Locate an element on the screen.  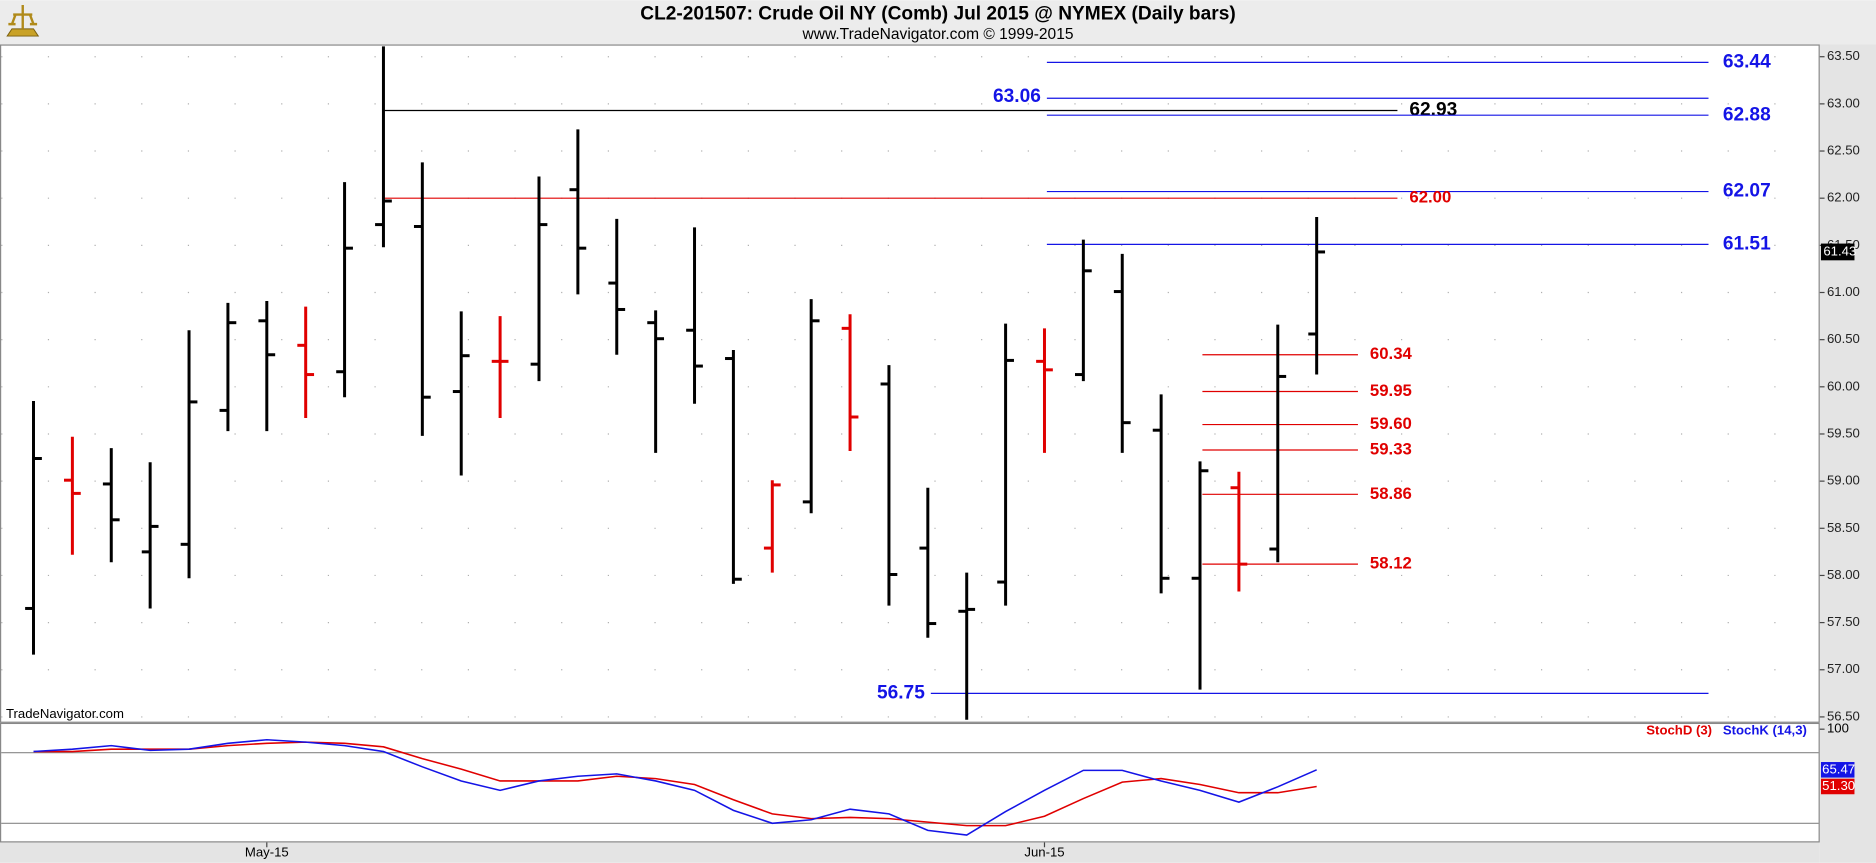
y-tick-label: 62.50 is located at coordinates (1843, 149).